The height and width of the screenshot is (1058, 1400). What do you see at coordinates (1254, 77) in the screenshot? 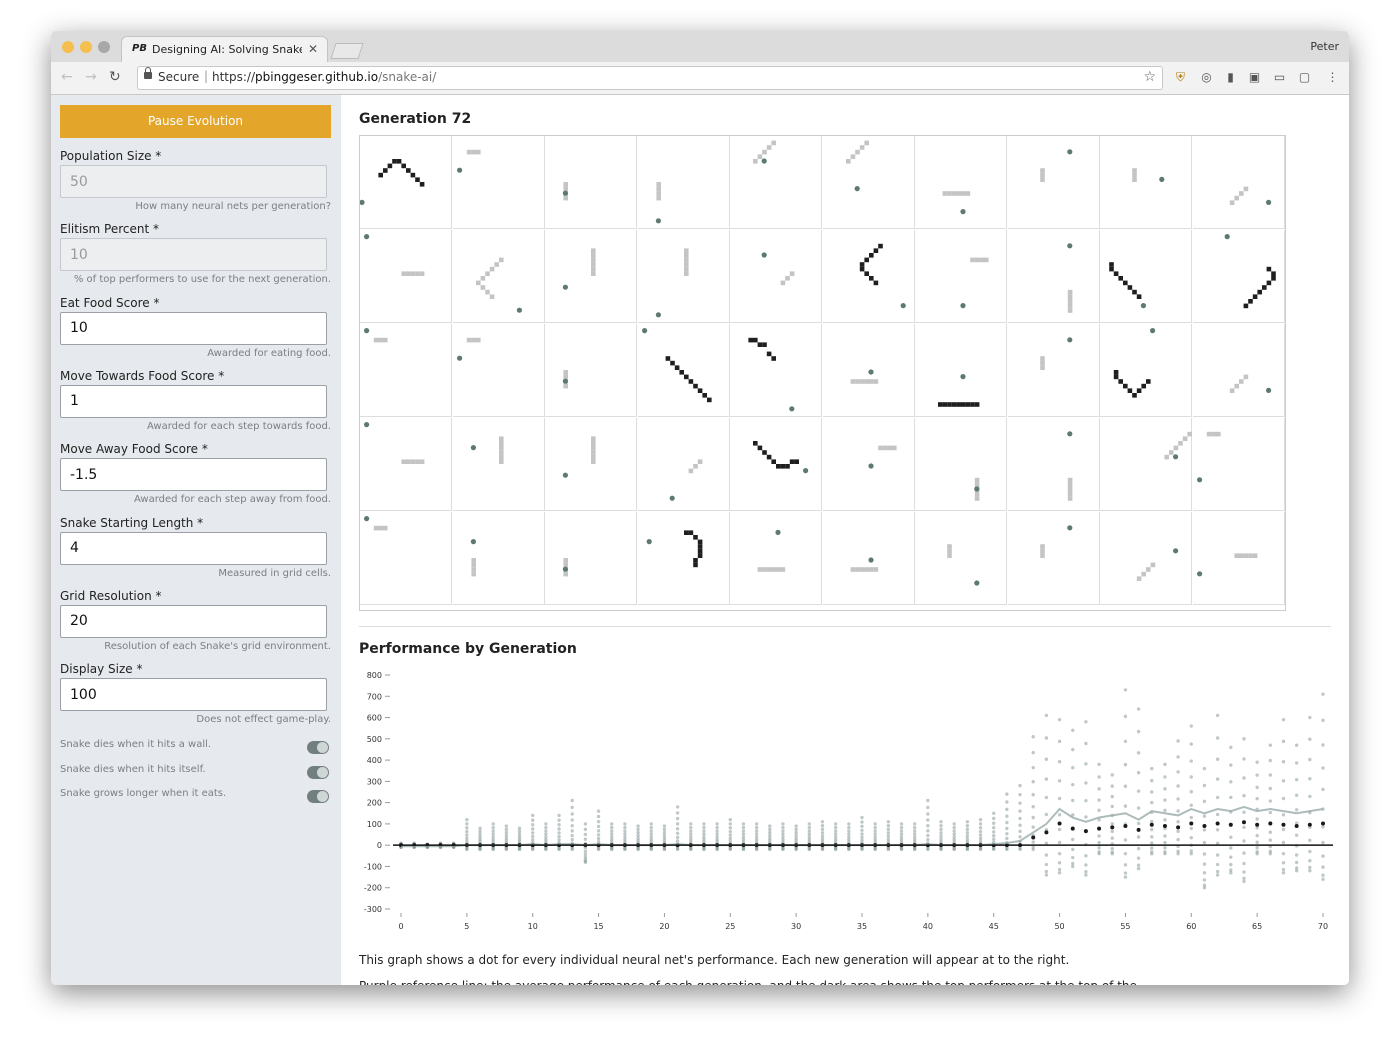
I see `screen-extension-icon: ▣` at bounding box center [1254, 77].